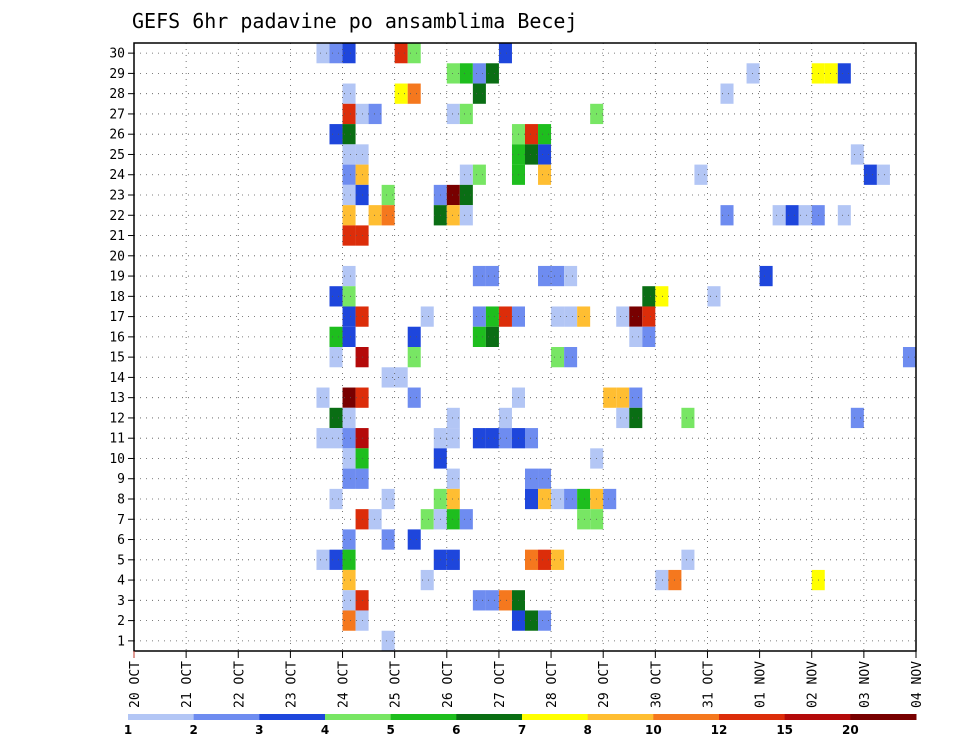 The height and width of the screenshot is (742, 960). What do you see at coordinates (500, 684) in the screenshot?
I see `x-tick-label: 27 OCT` at bounding box center [500, 684].